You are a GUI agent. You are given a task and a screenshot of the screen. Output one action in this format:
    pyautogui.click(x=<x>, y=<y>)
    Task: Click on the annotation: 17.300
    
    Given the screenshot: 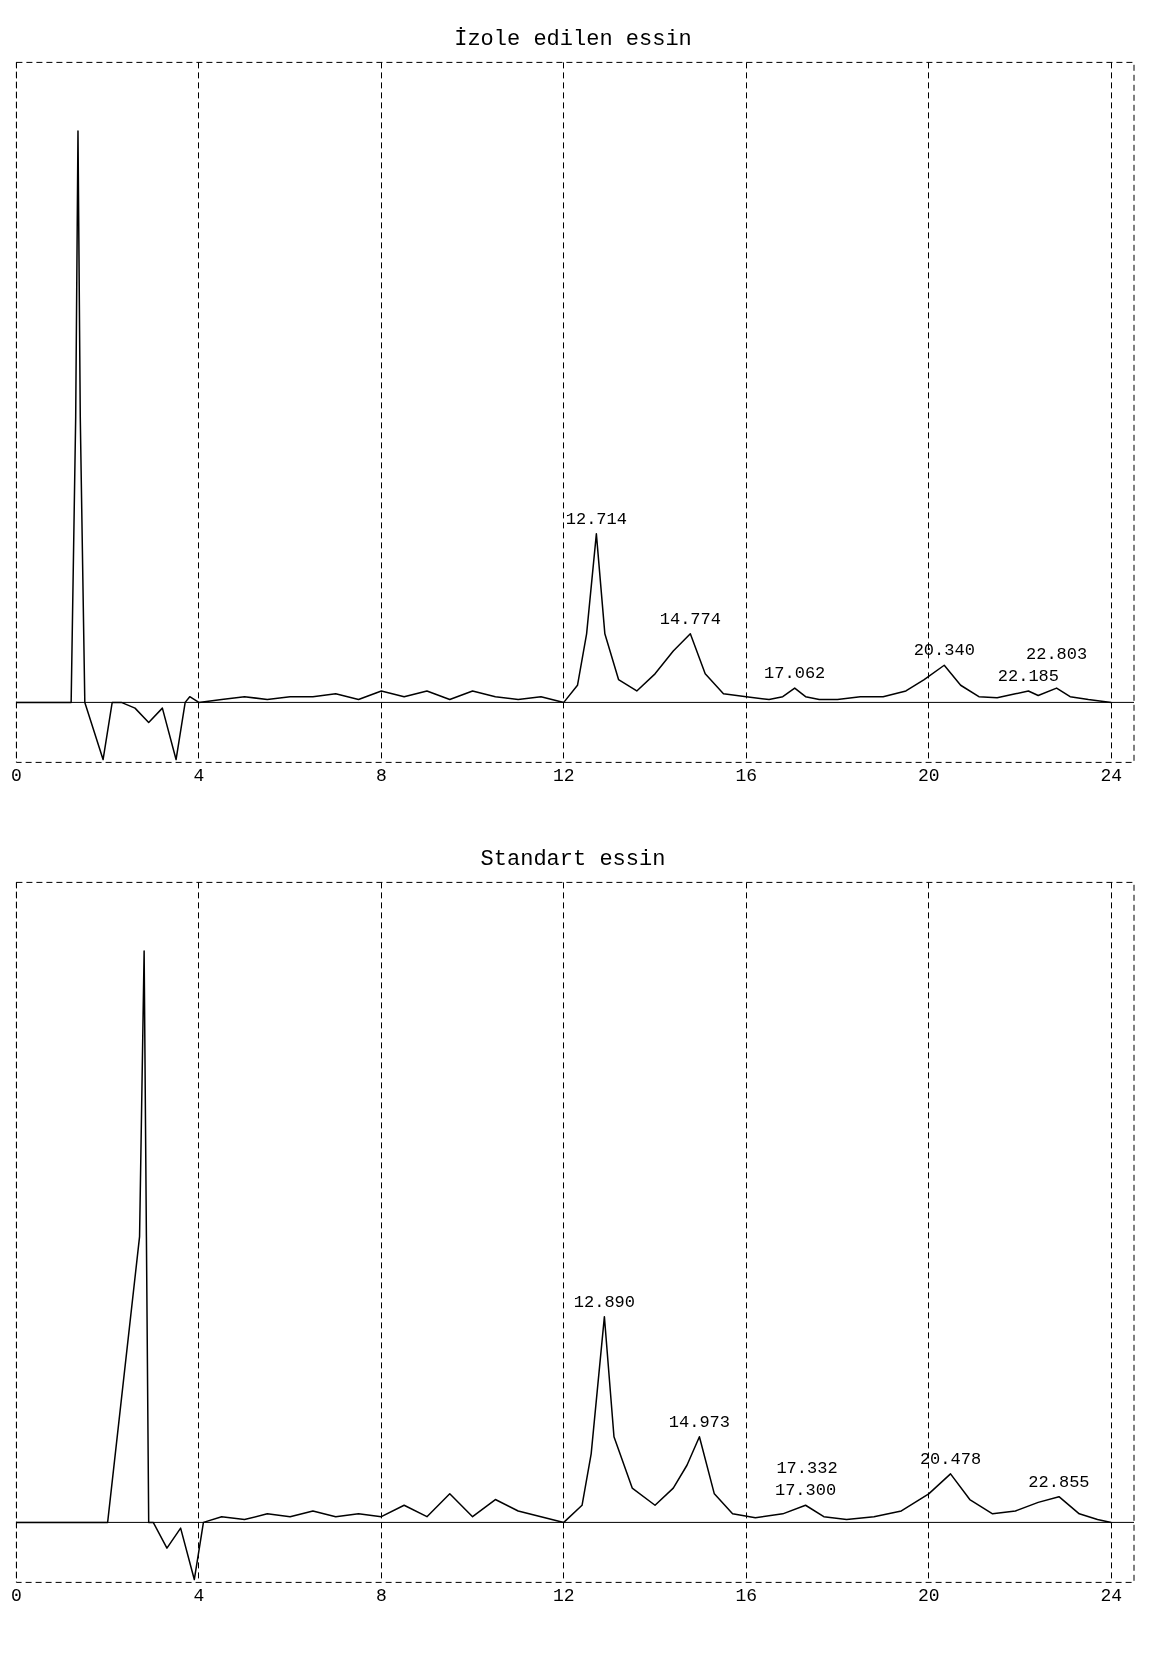 What is the action you would take?
    pyautogui.click(x=805, y=1491)
    